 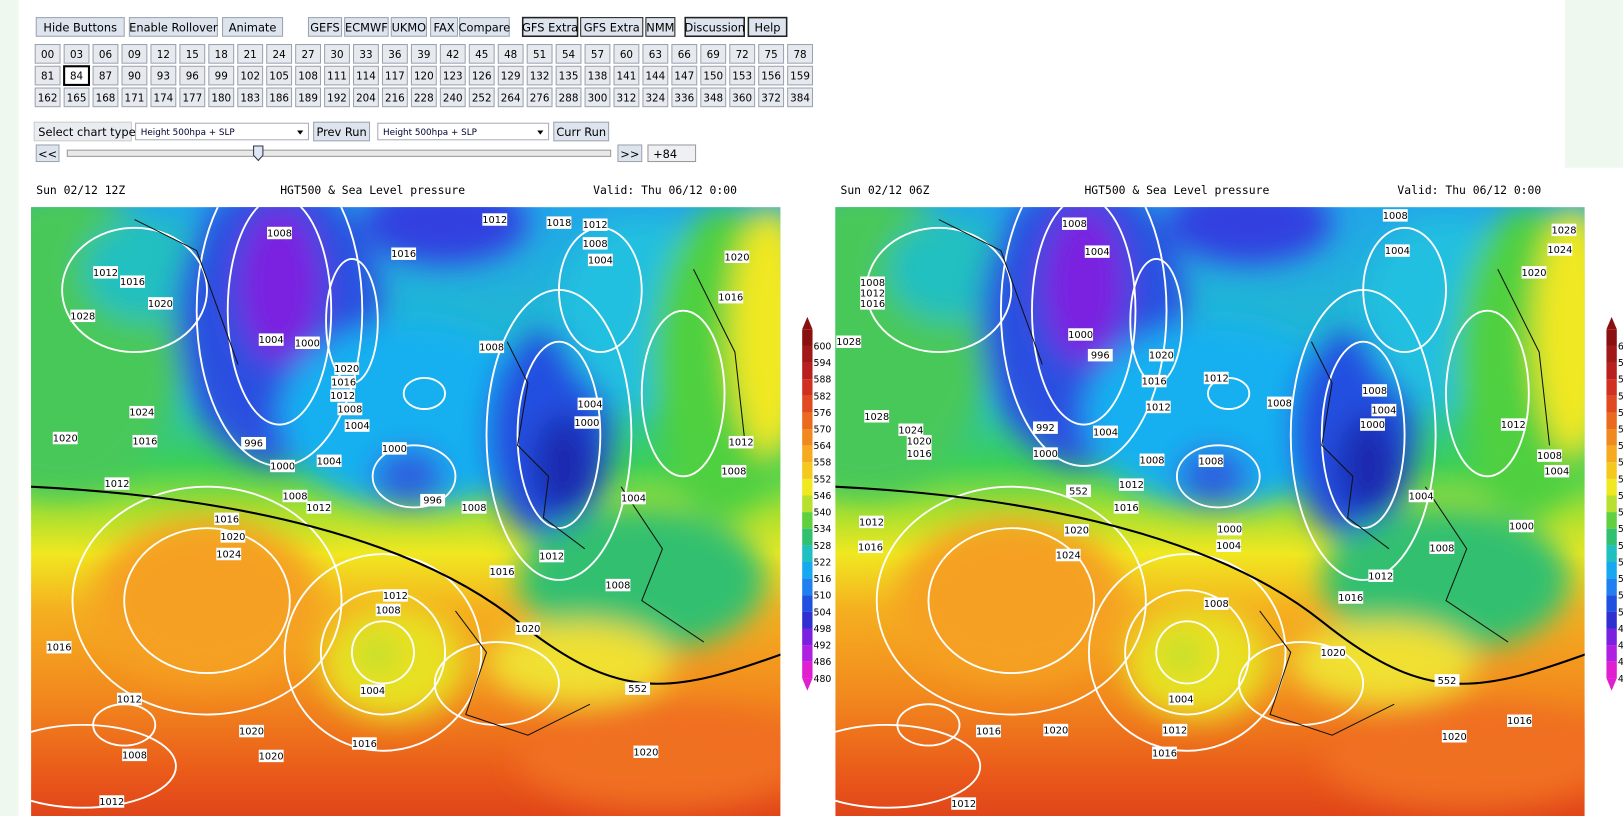 I want to click on hour-button: 102, so click(x=250, y=75).